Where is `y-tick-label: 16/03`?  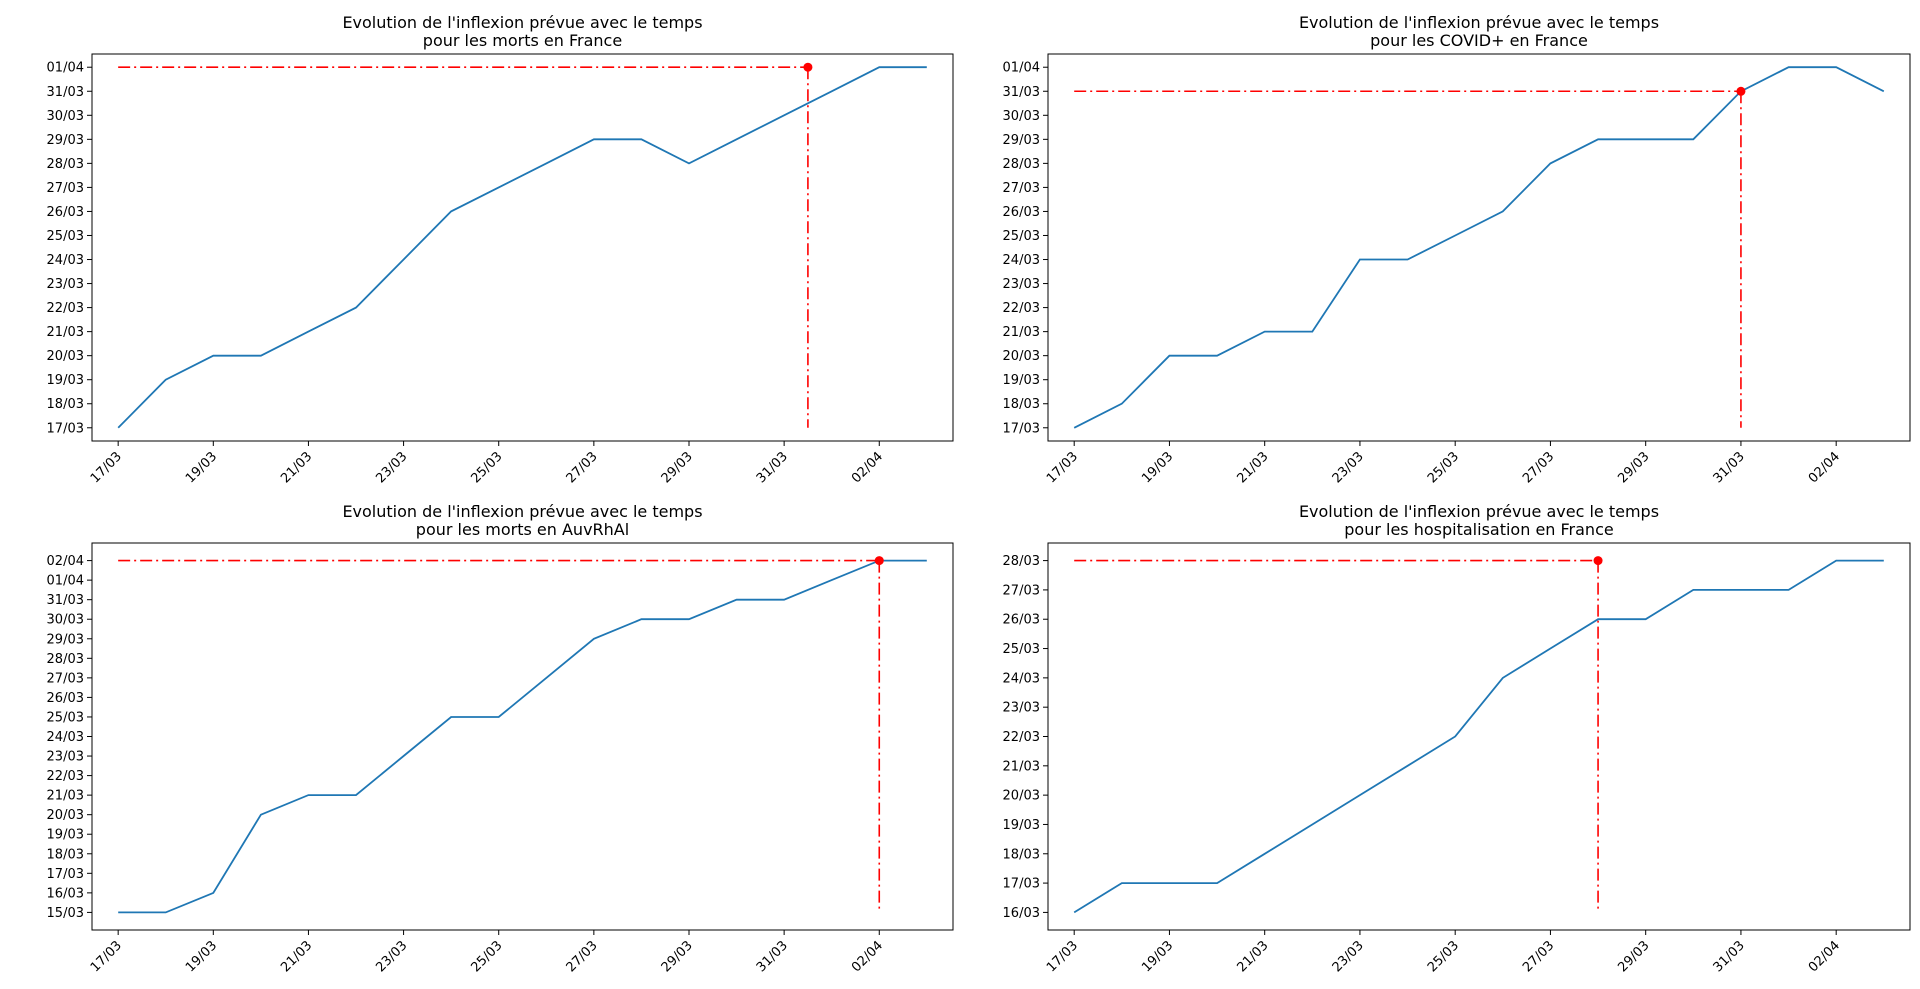 y-tick-label: 16/03 is located at coordinates (65, 893).